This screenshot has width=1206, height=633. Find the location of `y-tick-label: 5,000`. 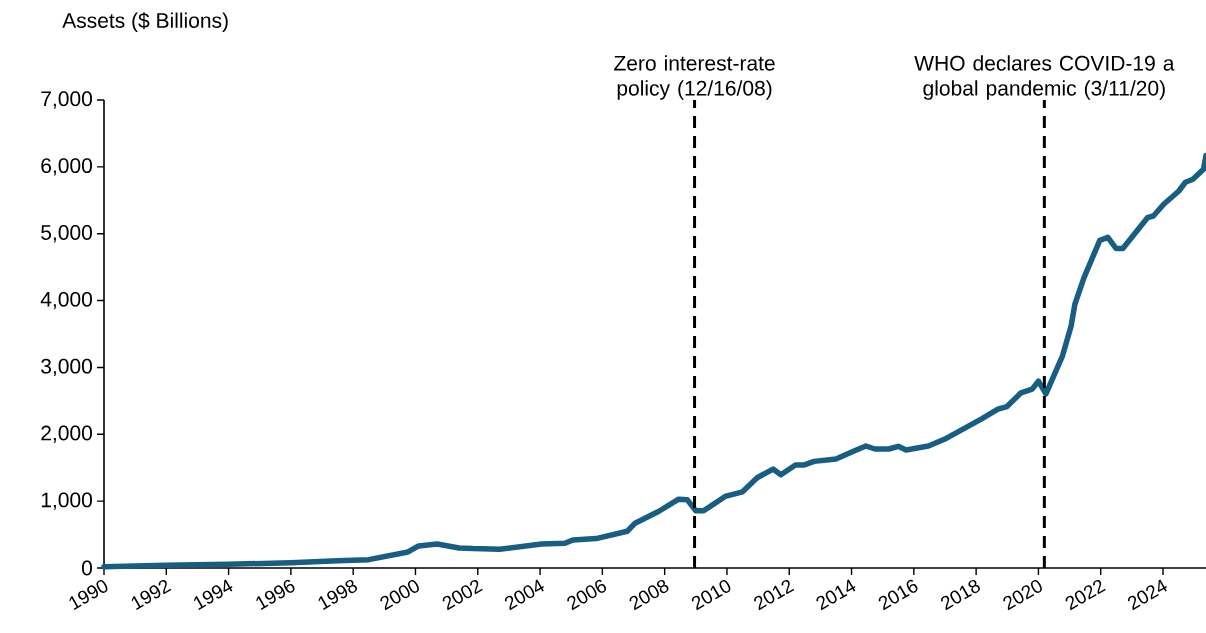

y-tick-label: 5,000 is located at coordinates (66, 234).